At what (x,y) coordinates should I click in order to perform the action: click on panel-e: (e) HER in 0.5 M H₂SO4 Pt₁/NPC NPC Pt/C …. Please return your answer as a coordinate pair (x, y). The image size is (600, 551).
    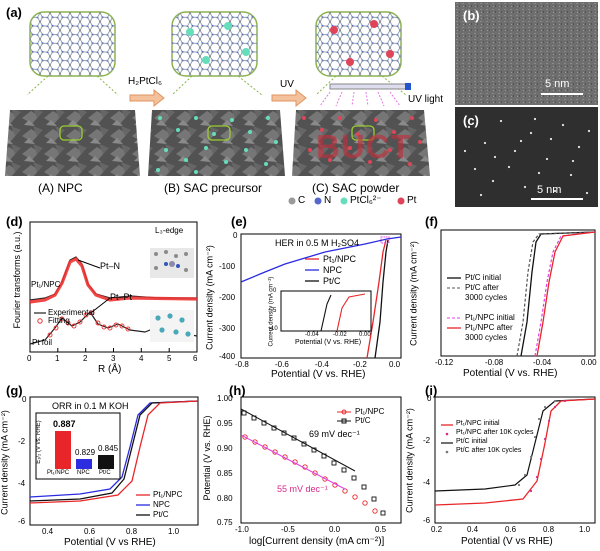
    Looking at the image, I should click on (305, 297).